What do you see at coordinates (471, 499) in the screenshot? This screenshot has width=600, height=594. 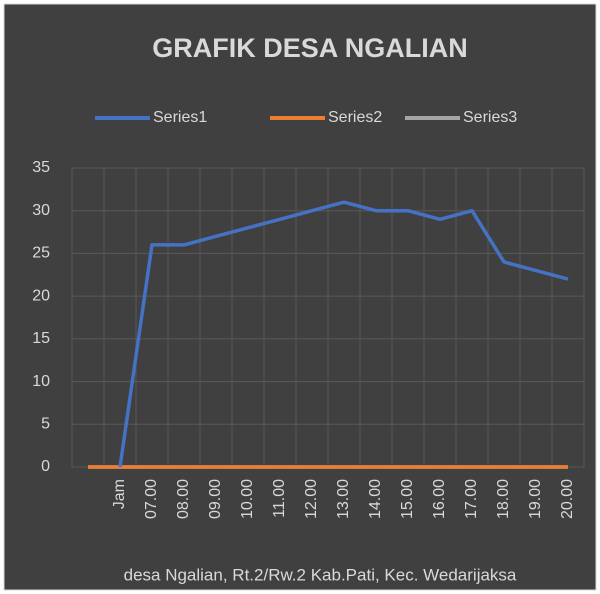 I see `x-tick-label: 17.00` at bounding box center [471, 499].